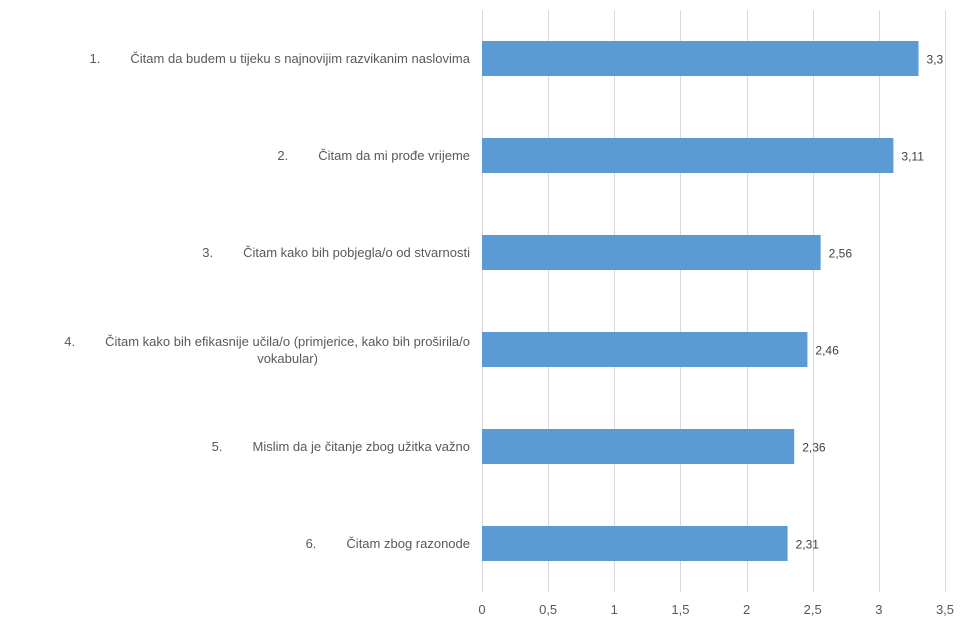 This screenshot has width=960, height=619. I want to click on category-number-3: 3., so click(208, 252).